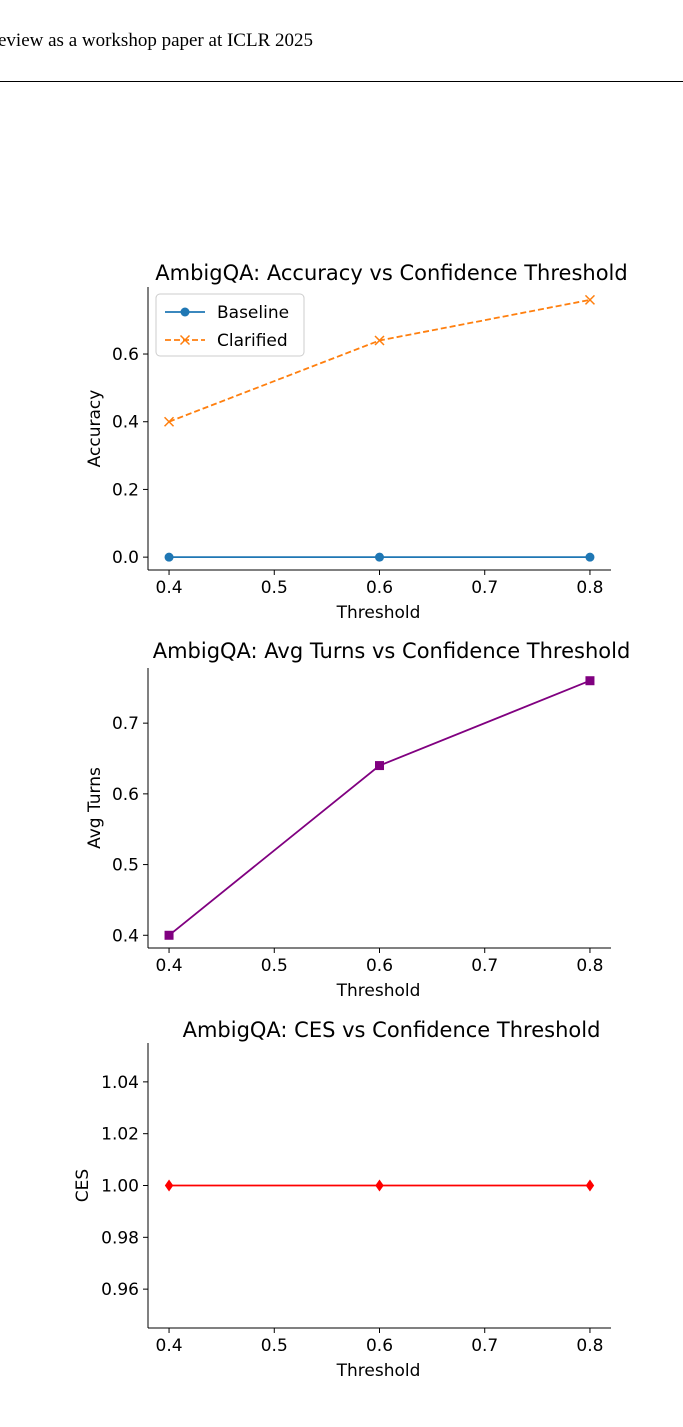  What do you see at coordinates (120, 1187) in the screenshot?
I see `ces-y-tick-label: 1.00` at bounding box center [120, 1187].